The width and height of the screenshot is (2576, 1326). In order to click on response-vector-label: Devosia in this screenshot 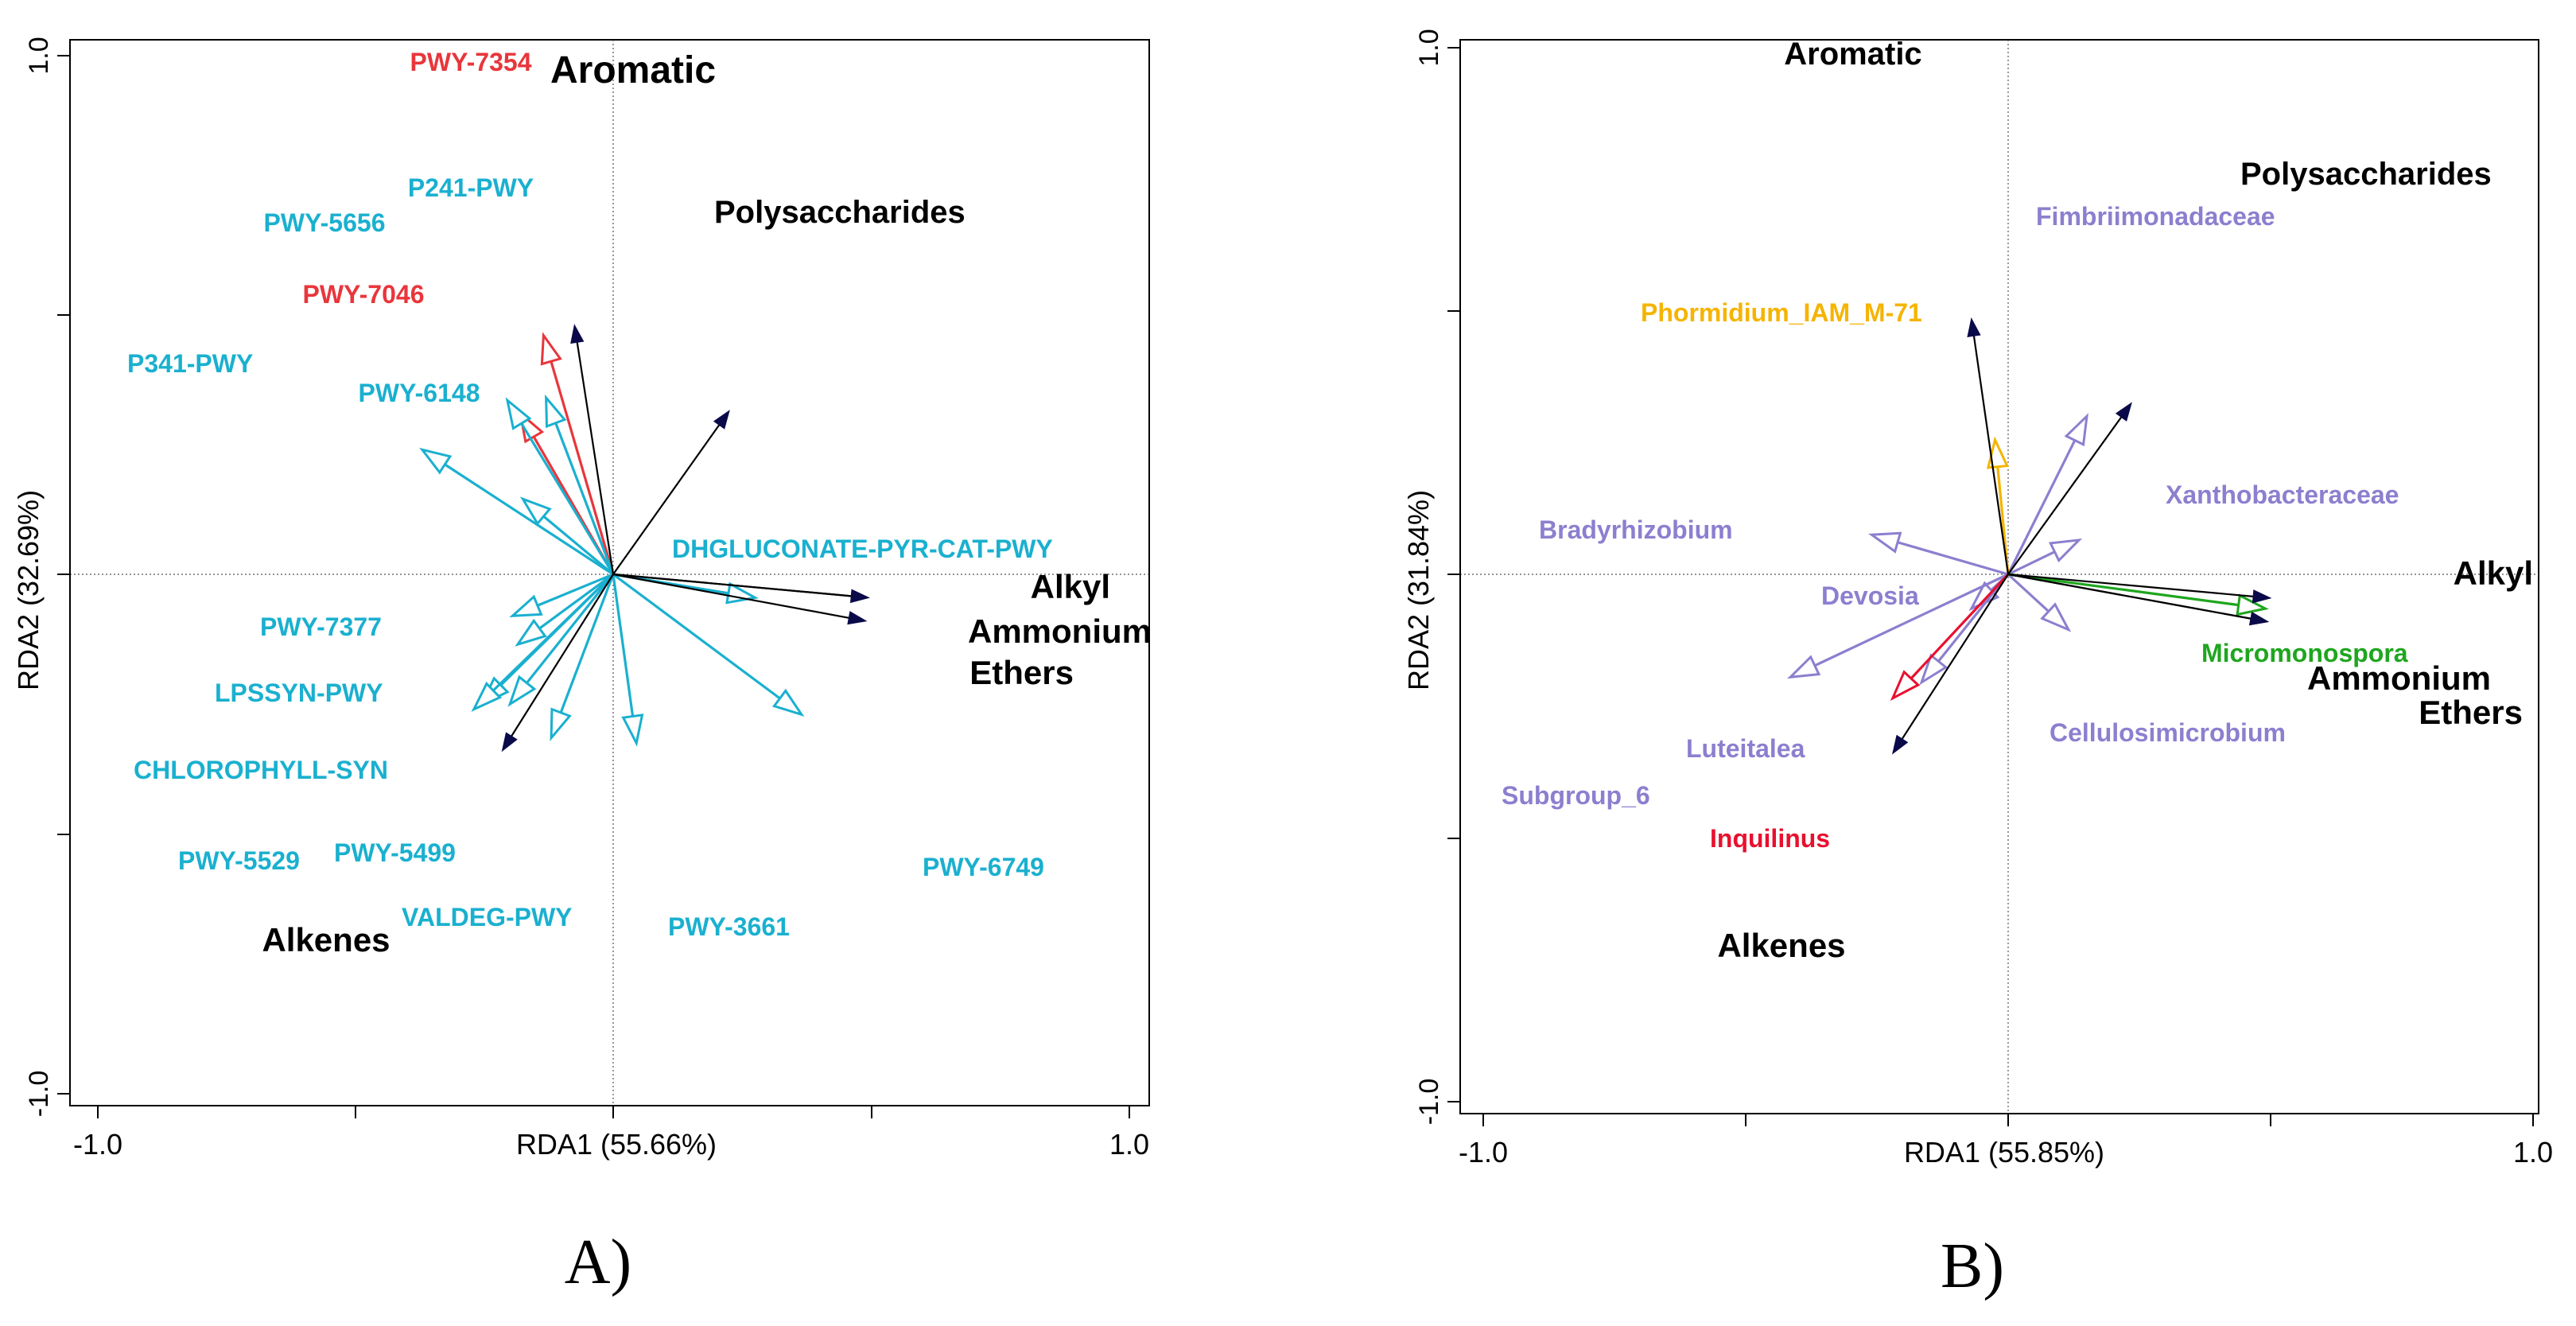, I will do `click(1870, 595)`.